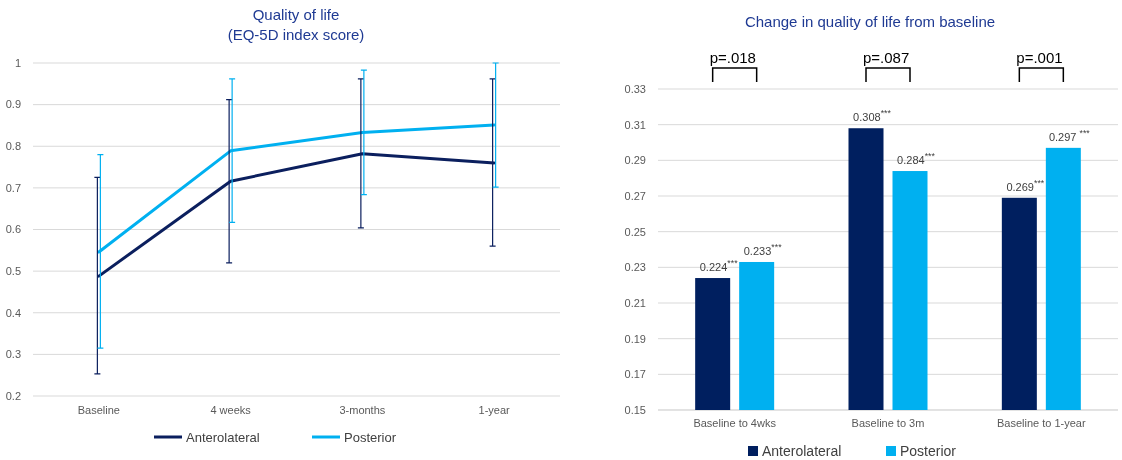 The width and height of the screenshot is (1122, 460). Describe the element at coordinates (13, 187) in the screenshot. I see `y-tick-label: 0.7` at that location.